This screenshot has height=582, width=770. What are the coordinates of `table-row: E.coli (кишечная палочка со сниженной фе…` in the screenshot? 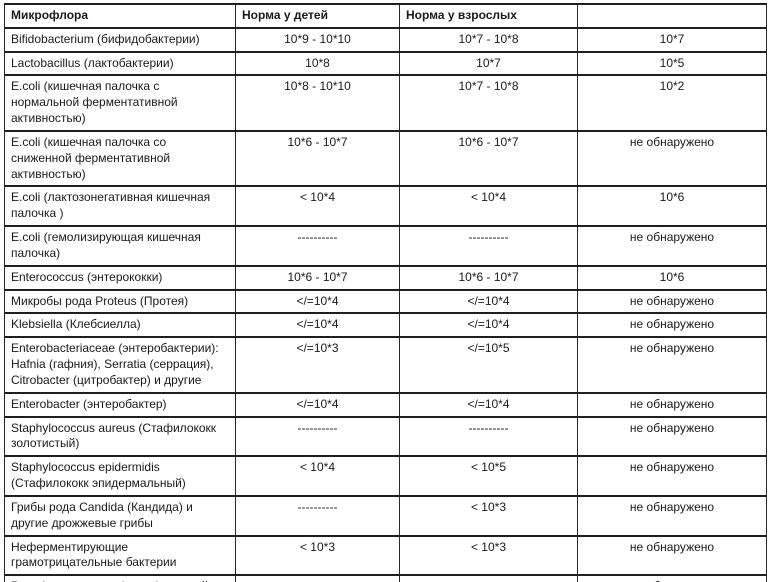 It's located at (385, 158).